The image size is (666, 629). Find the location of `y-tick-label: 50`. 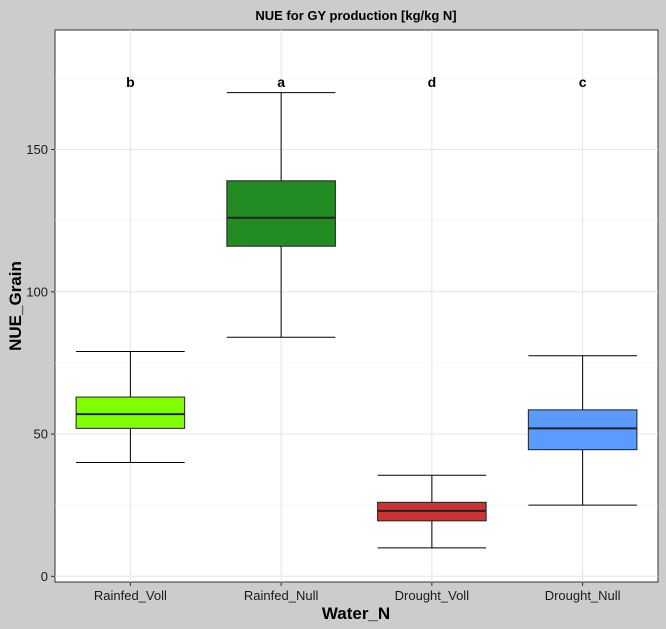

y-tick-label: 50 is located at coordinates (41, 434).